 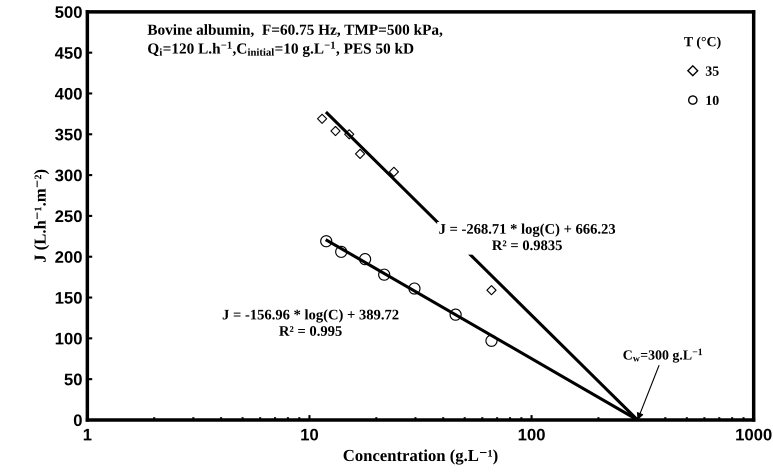 What do you see at coordinates (712, 71) in the screenshot?
I see `legend-label: 35` at bounding box center [712, 71].